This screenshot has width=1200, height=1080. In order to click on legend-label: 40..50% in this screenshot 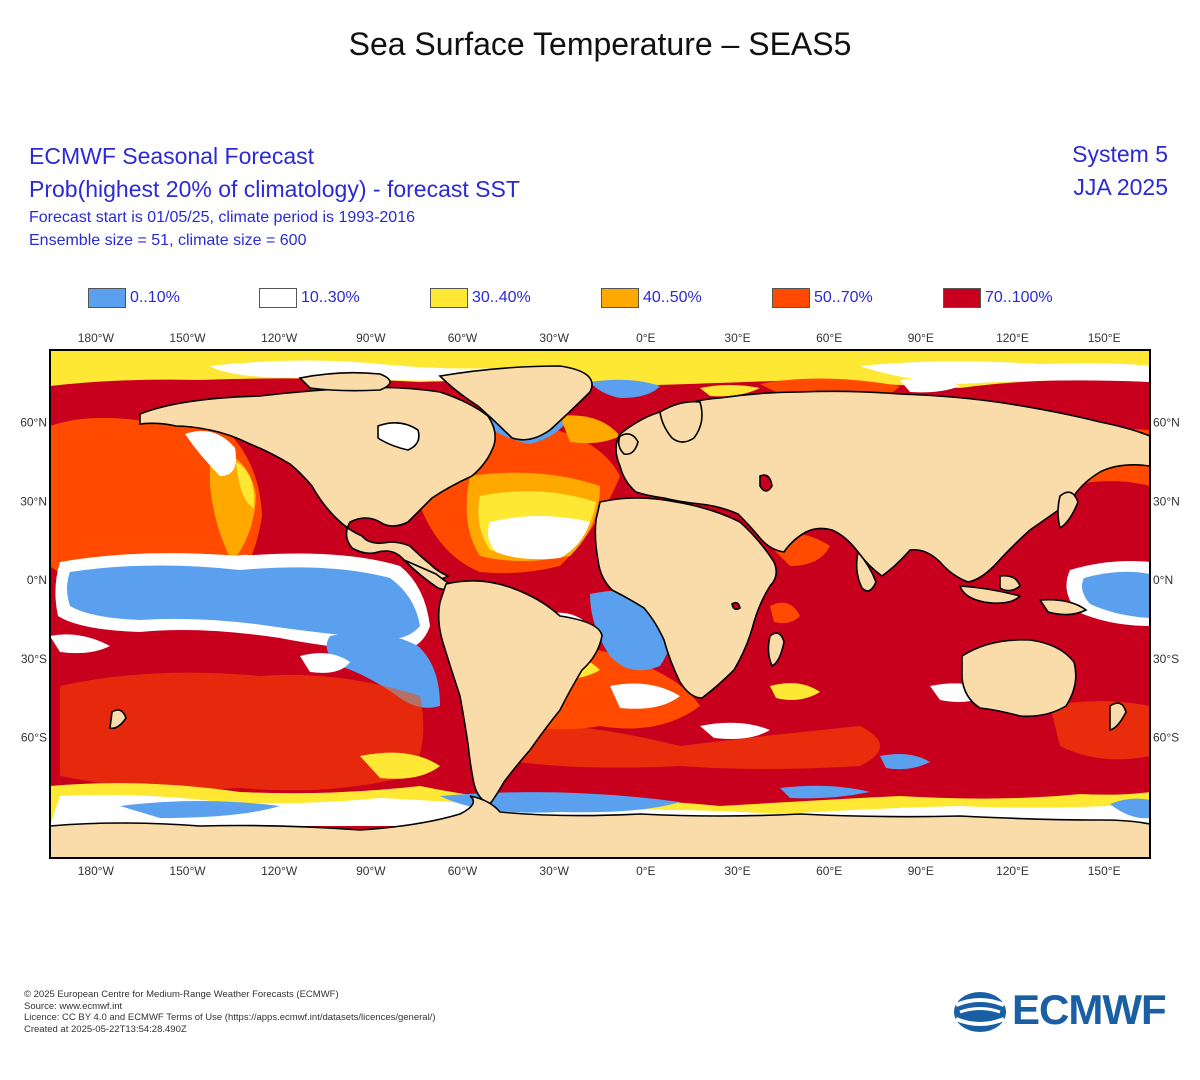, I will do `click(672, 297)`.